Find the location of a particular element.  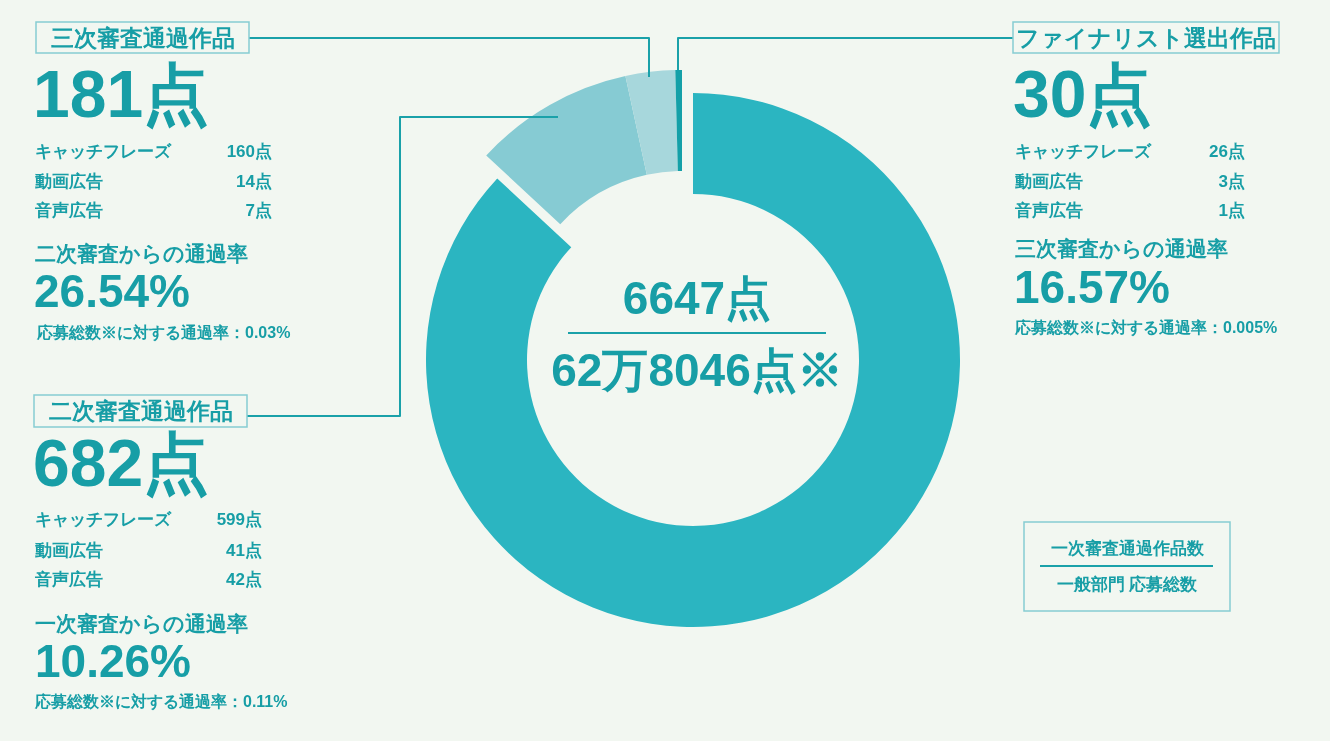

text: 14点 is located at coordinates (254, 181).